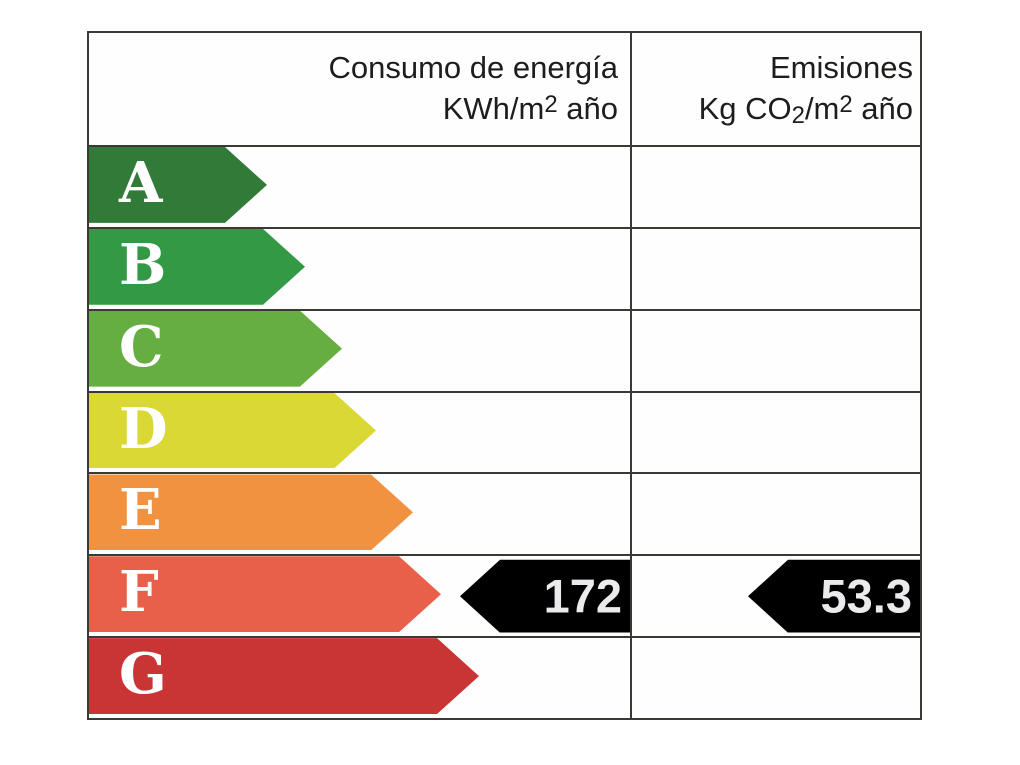 Image resolution: width=1020 pixels, height=765 pixels. I want to click on rating-row-d: D, so click(504, 433).